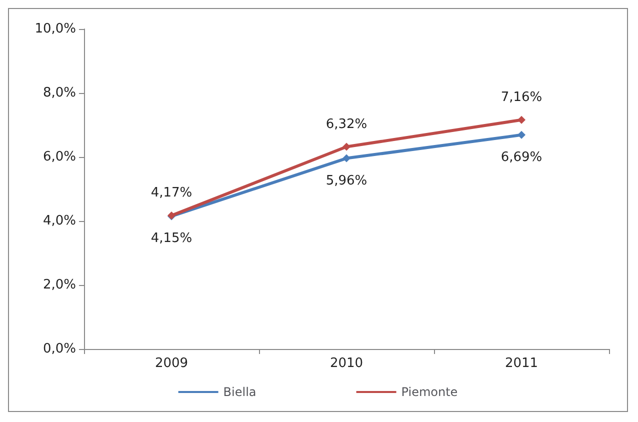 The width and height of the screenshot is (638, 422). Describe the element at coordinates (347, 180) in the screenshot. I see `data-label: 5,96%` at that location.